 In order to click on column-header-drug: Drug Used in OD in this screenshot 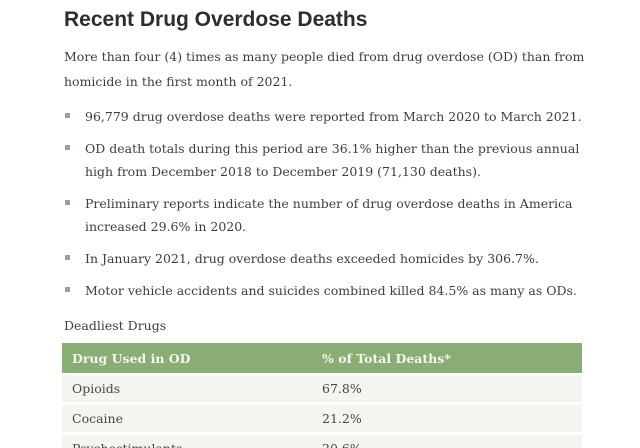, I will do `click(187, 358)`.